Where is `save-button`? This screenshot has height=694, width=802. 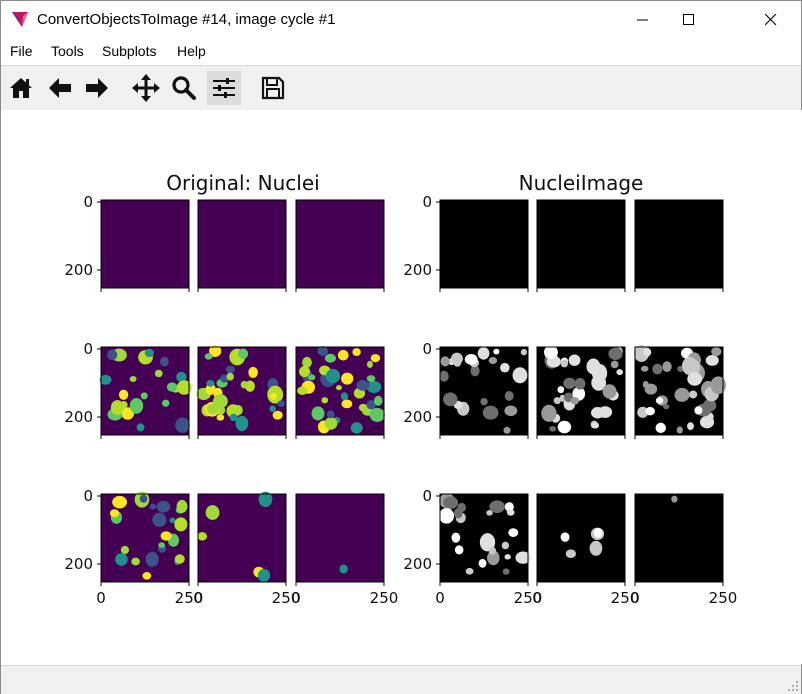
save-button is located at coordinates (273, 88).